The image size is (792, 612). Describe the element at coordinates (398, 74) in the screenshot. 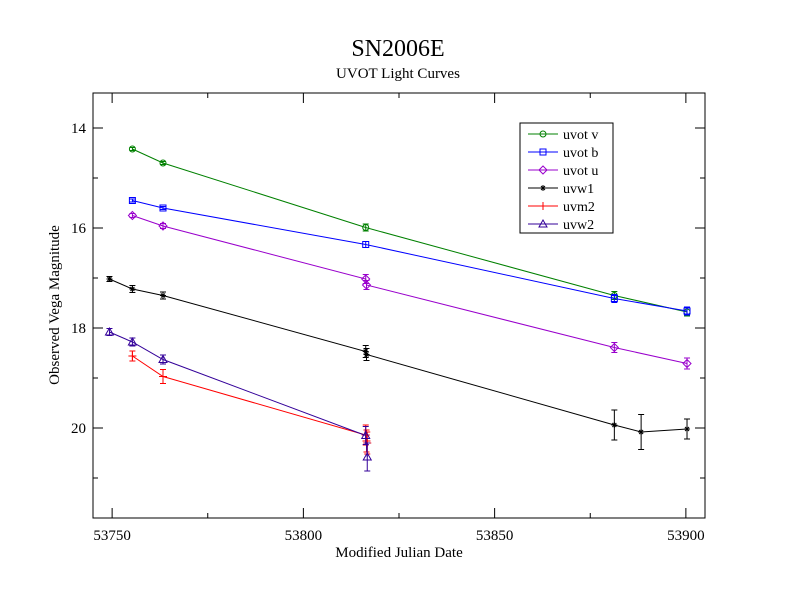

I see `chart-subtitle: UVOT Light Curves` at that location.